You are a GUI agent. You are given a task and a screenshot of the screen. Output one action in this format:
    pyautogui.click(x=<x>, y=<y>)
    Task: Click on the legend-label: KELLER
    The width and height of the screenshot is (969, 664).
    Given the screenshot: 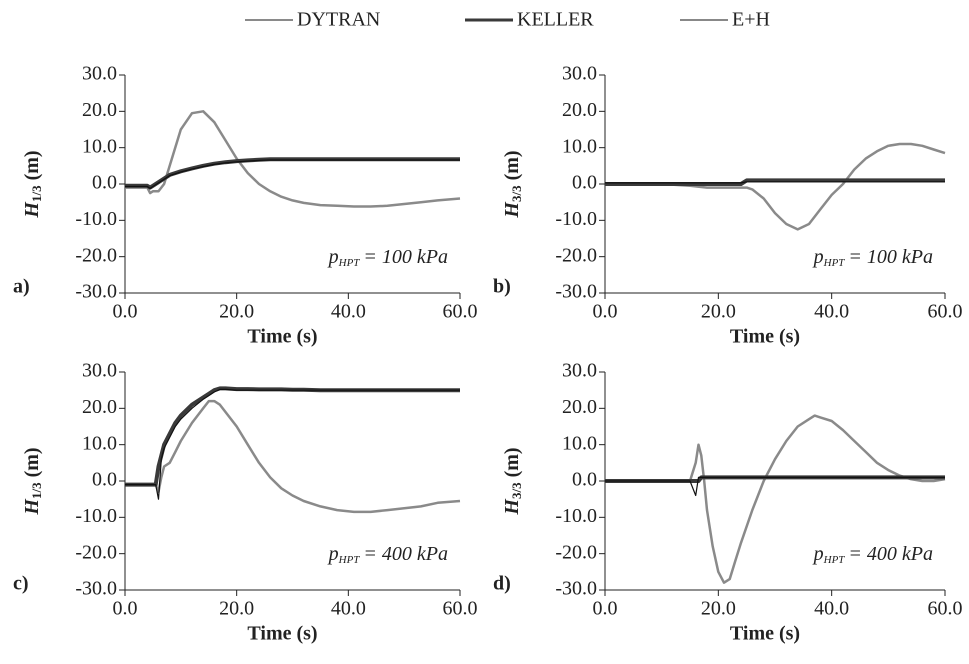 What is the action you would take?
    pyautogui.click(x=555, y=20)
    